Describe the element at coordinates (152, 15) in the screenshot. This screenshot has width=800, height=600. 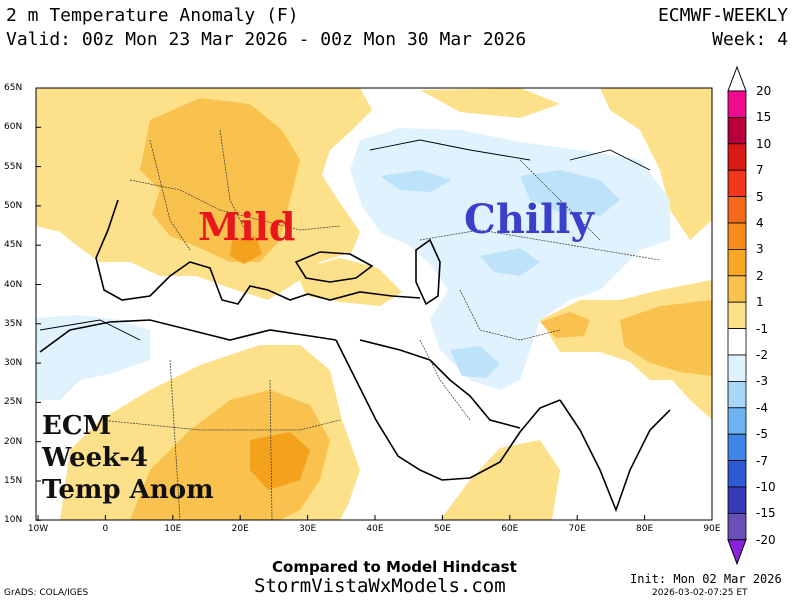
I see `map-title: 2 m Temperature Anomaly (F)` at that location.